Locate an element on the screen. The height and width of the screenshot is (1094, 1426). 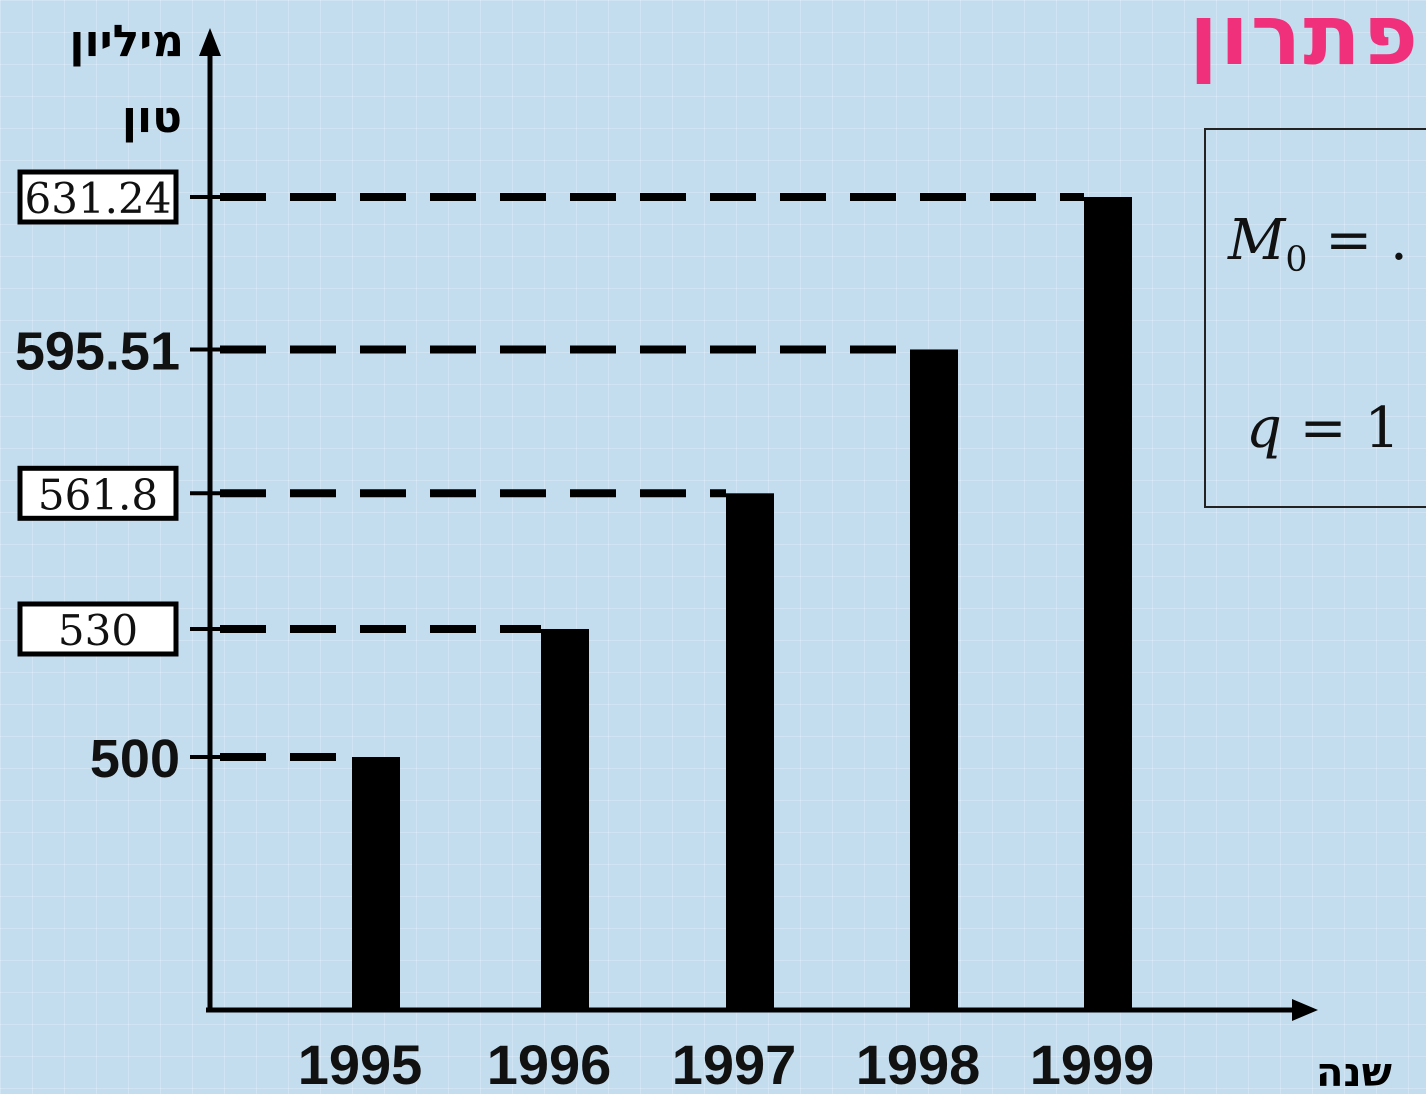
y-tick-label: 561.8 is located at coordinates (98, 494).